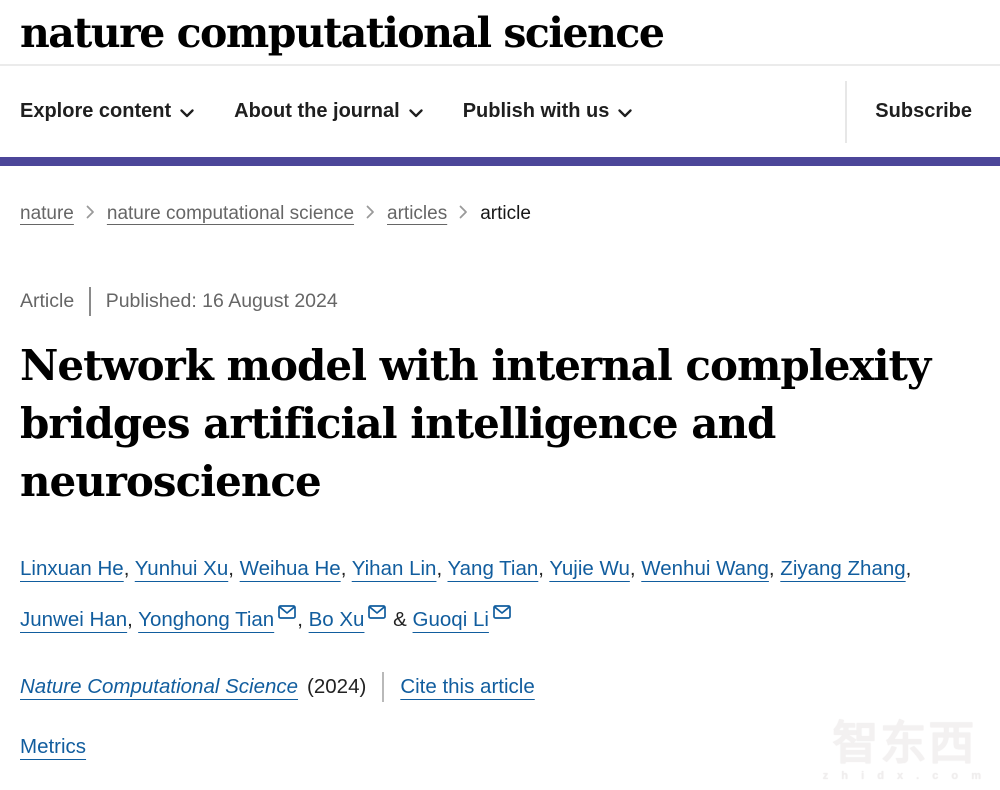  I want to click on breadcrumb-item-articles: articles, so click(417, 214).